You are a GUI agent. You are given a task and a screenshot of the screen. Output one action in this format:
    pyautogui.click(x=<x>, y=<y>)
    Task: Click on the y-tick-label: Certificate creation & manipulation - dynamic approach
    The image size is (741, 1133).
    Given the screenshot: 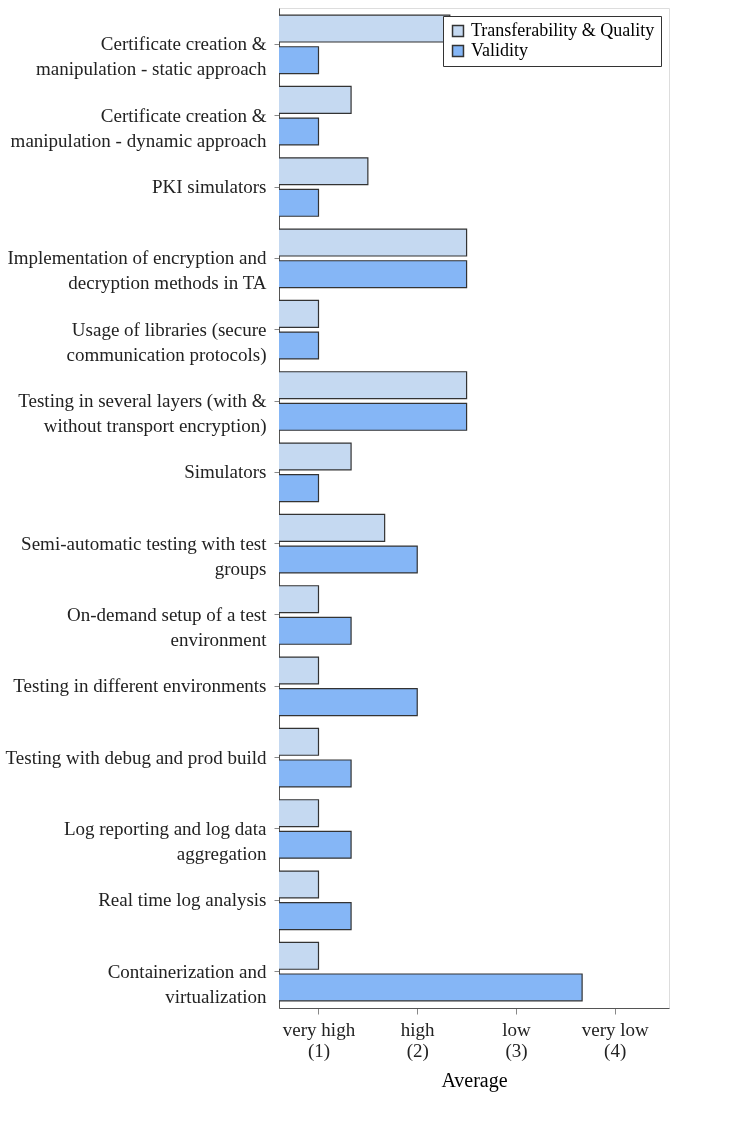 What is the action you would take?
    pyautogui.click(x=138, y=127)
    